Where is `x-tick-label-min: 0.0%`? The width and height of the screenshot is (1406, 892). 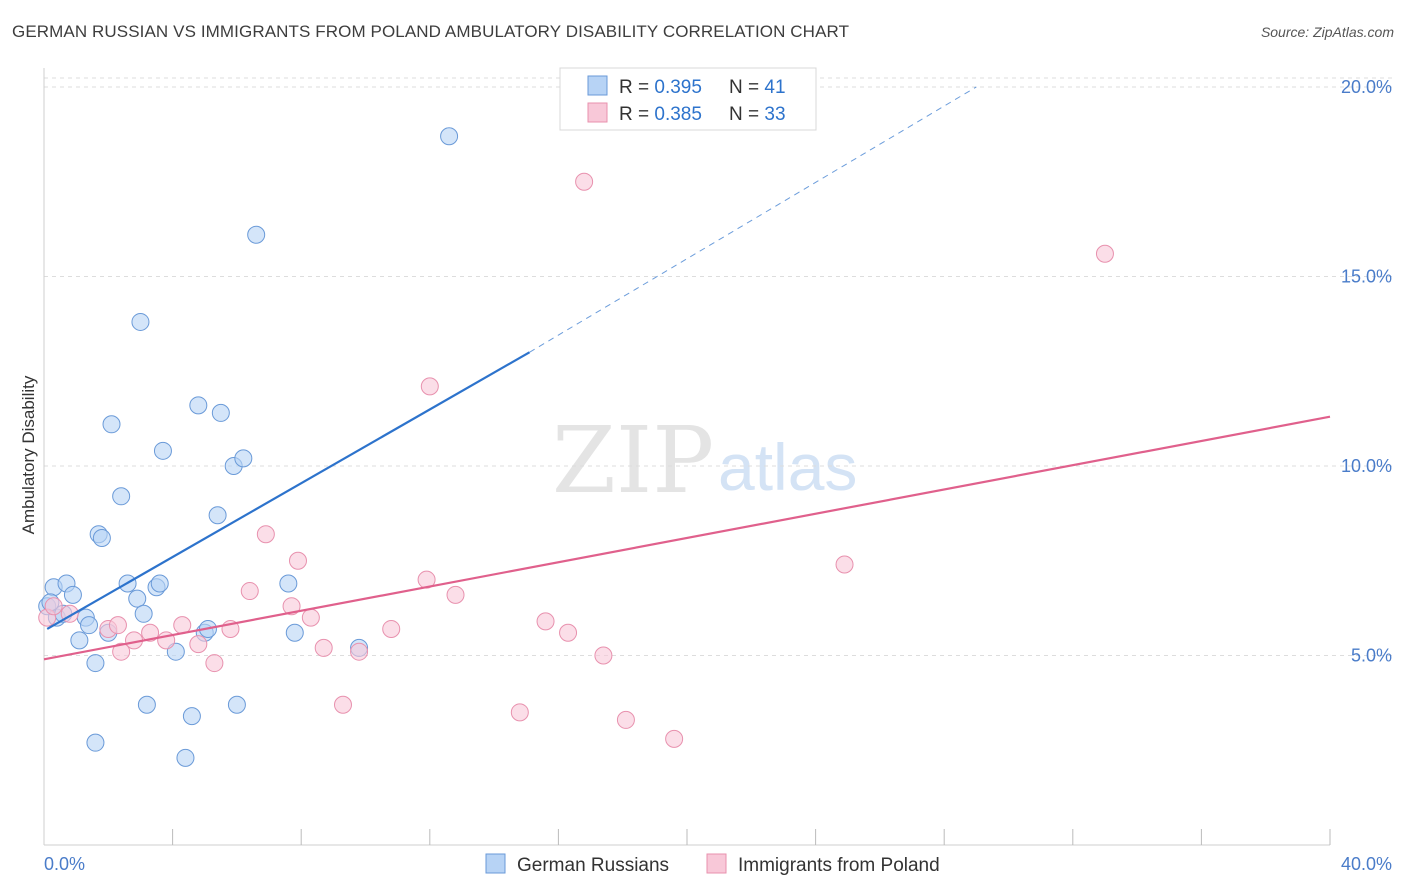 x-tick-label-min: 0.0% is located at coordinates (64, 864).